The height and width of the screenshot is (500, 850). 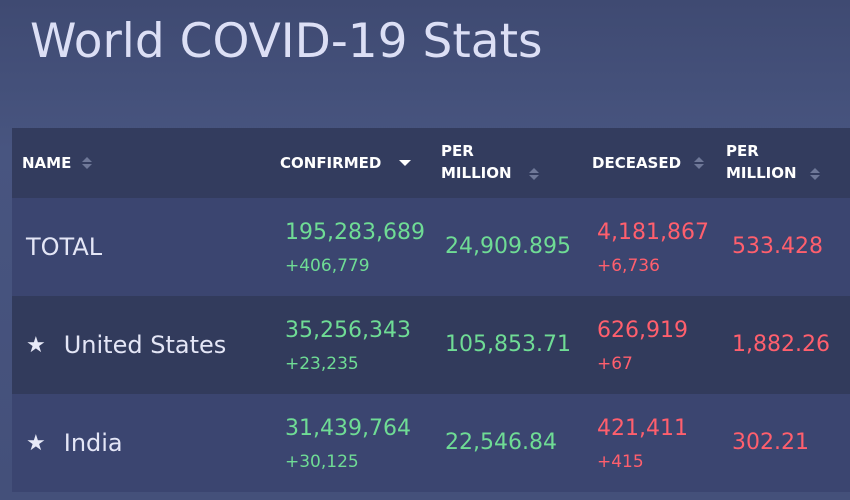 I want to click on deceased-value: 4,181,867, so click(x=653, y=232).